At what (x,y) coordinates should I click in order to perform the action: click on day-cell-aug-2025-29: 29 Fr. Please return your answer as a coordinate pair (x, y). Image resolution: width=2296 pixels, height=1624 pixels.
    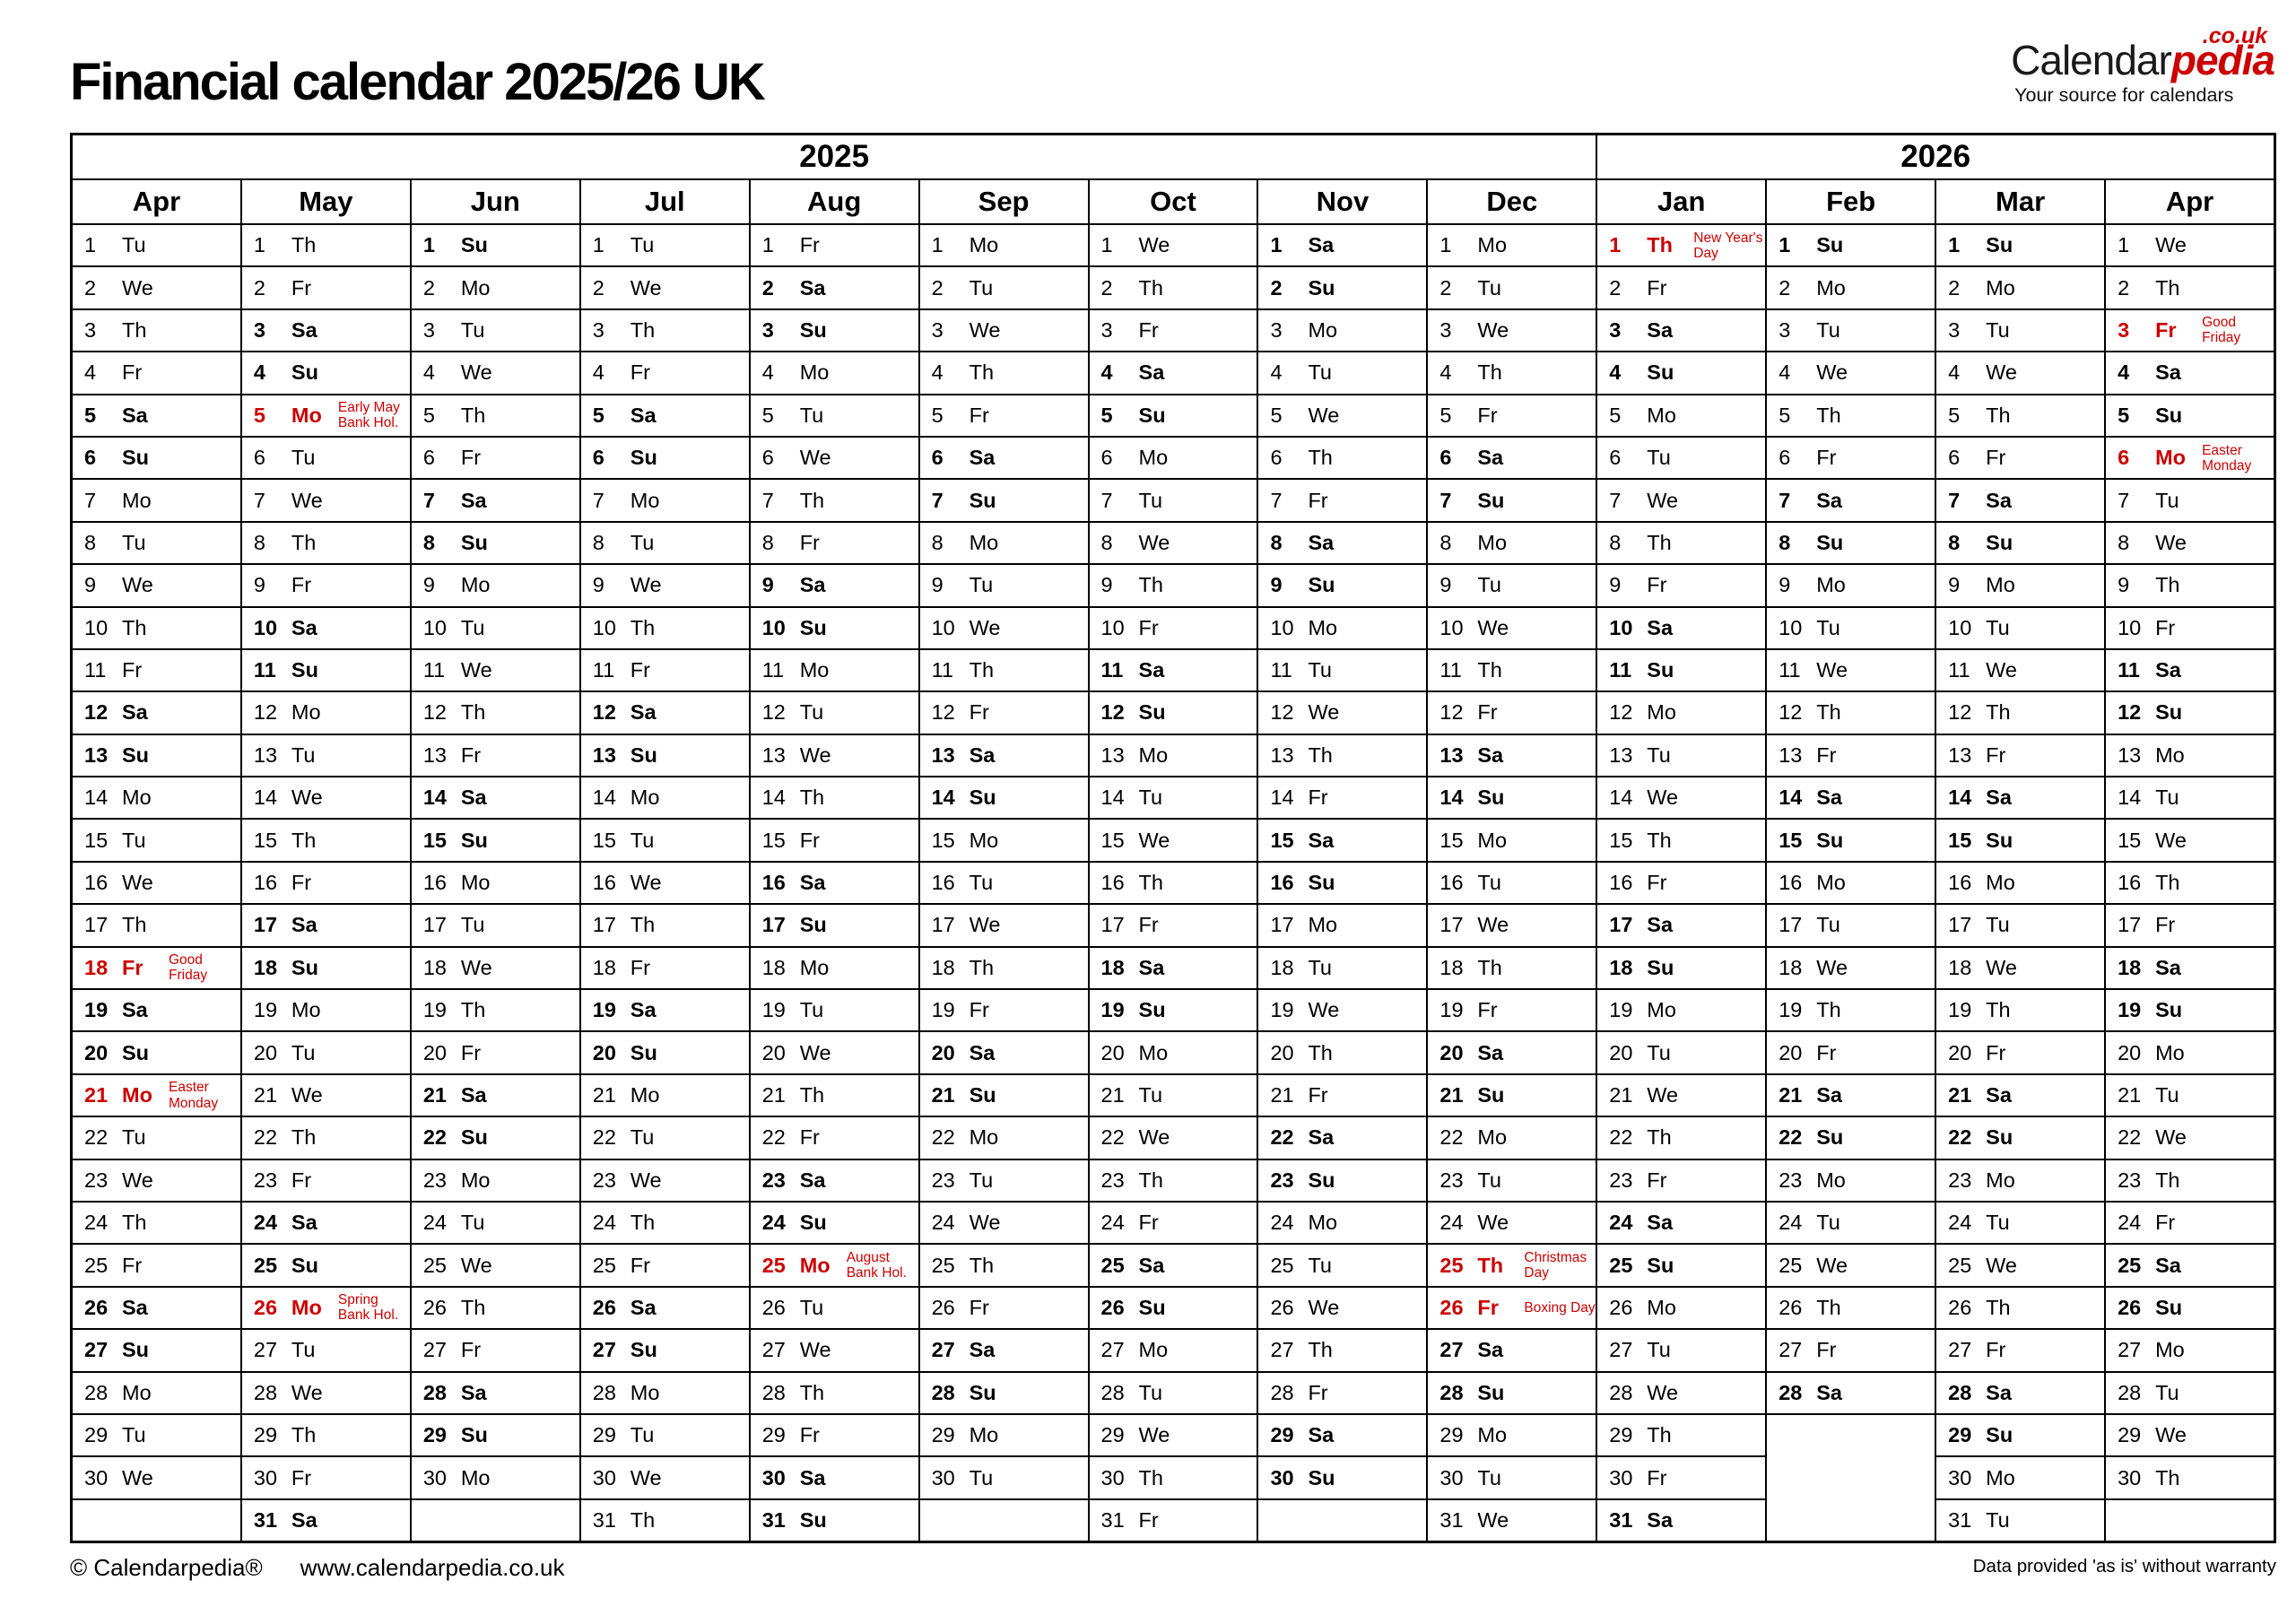
    Looking at the image, I should click on (834, 1435).